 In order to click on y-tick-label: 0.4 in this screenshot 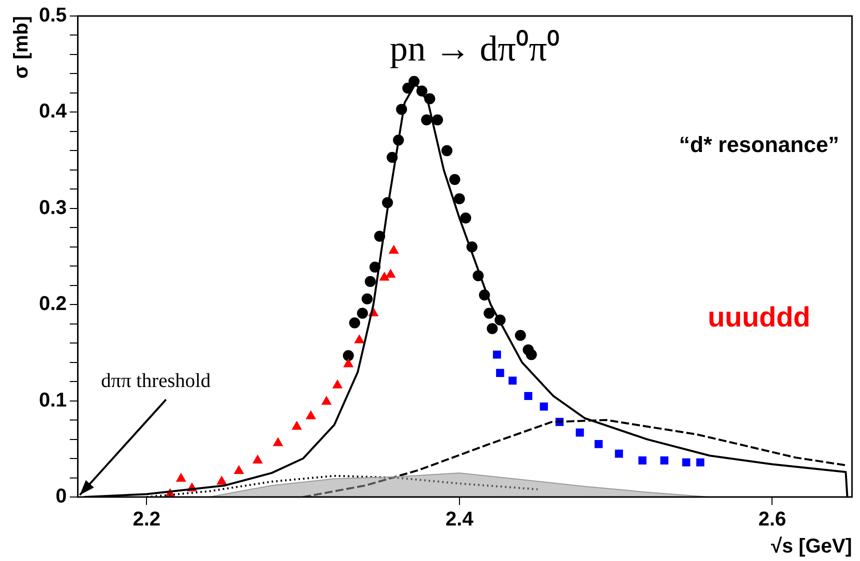, I will do `click(53, 111)`.